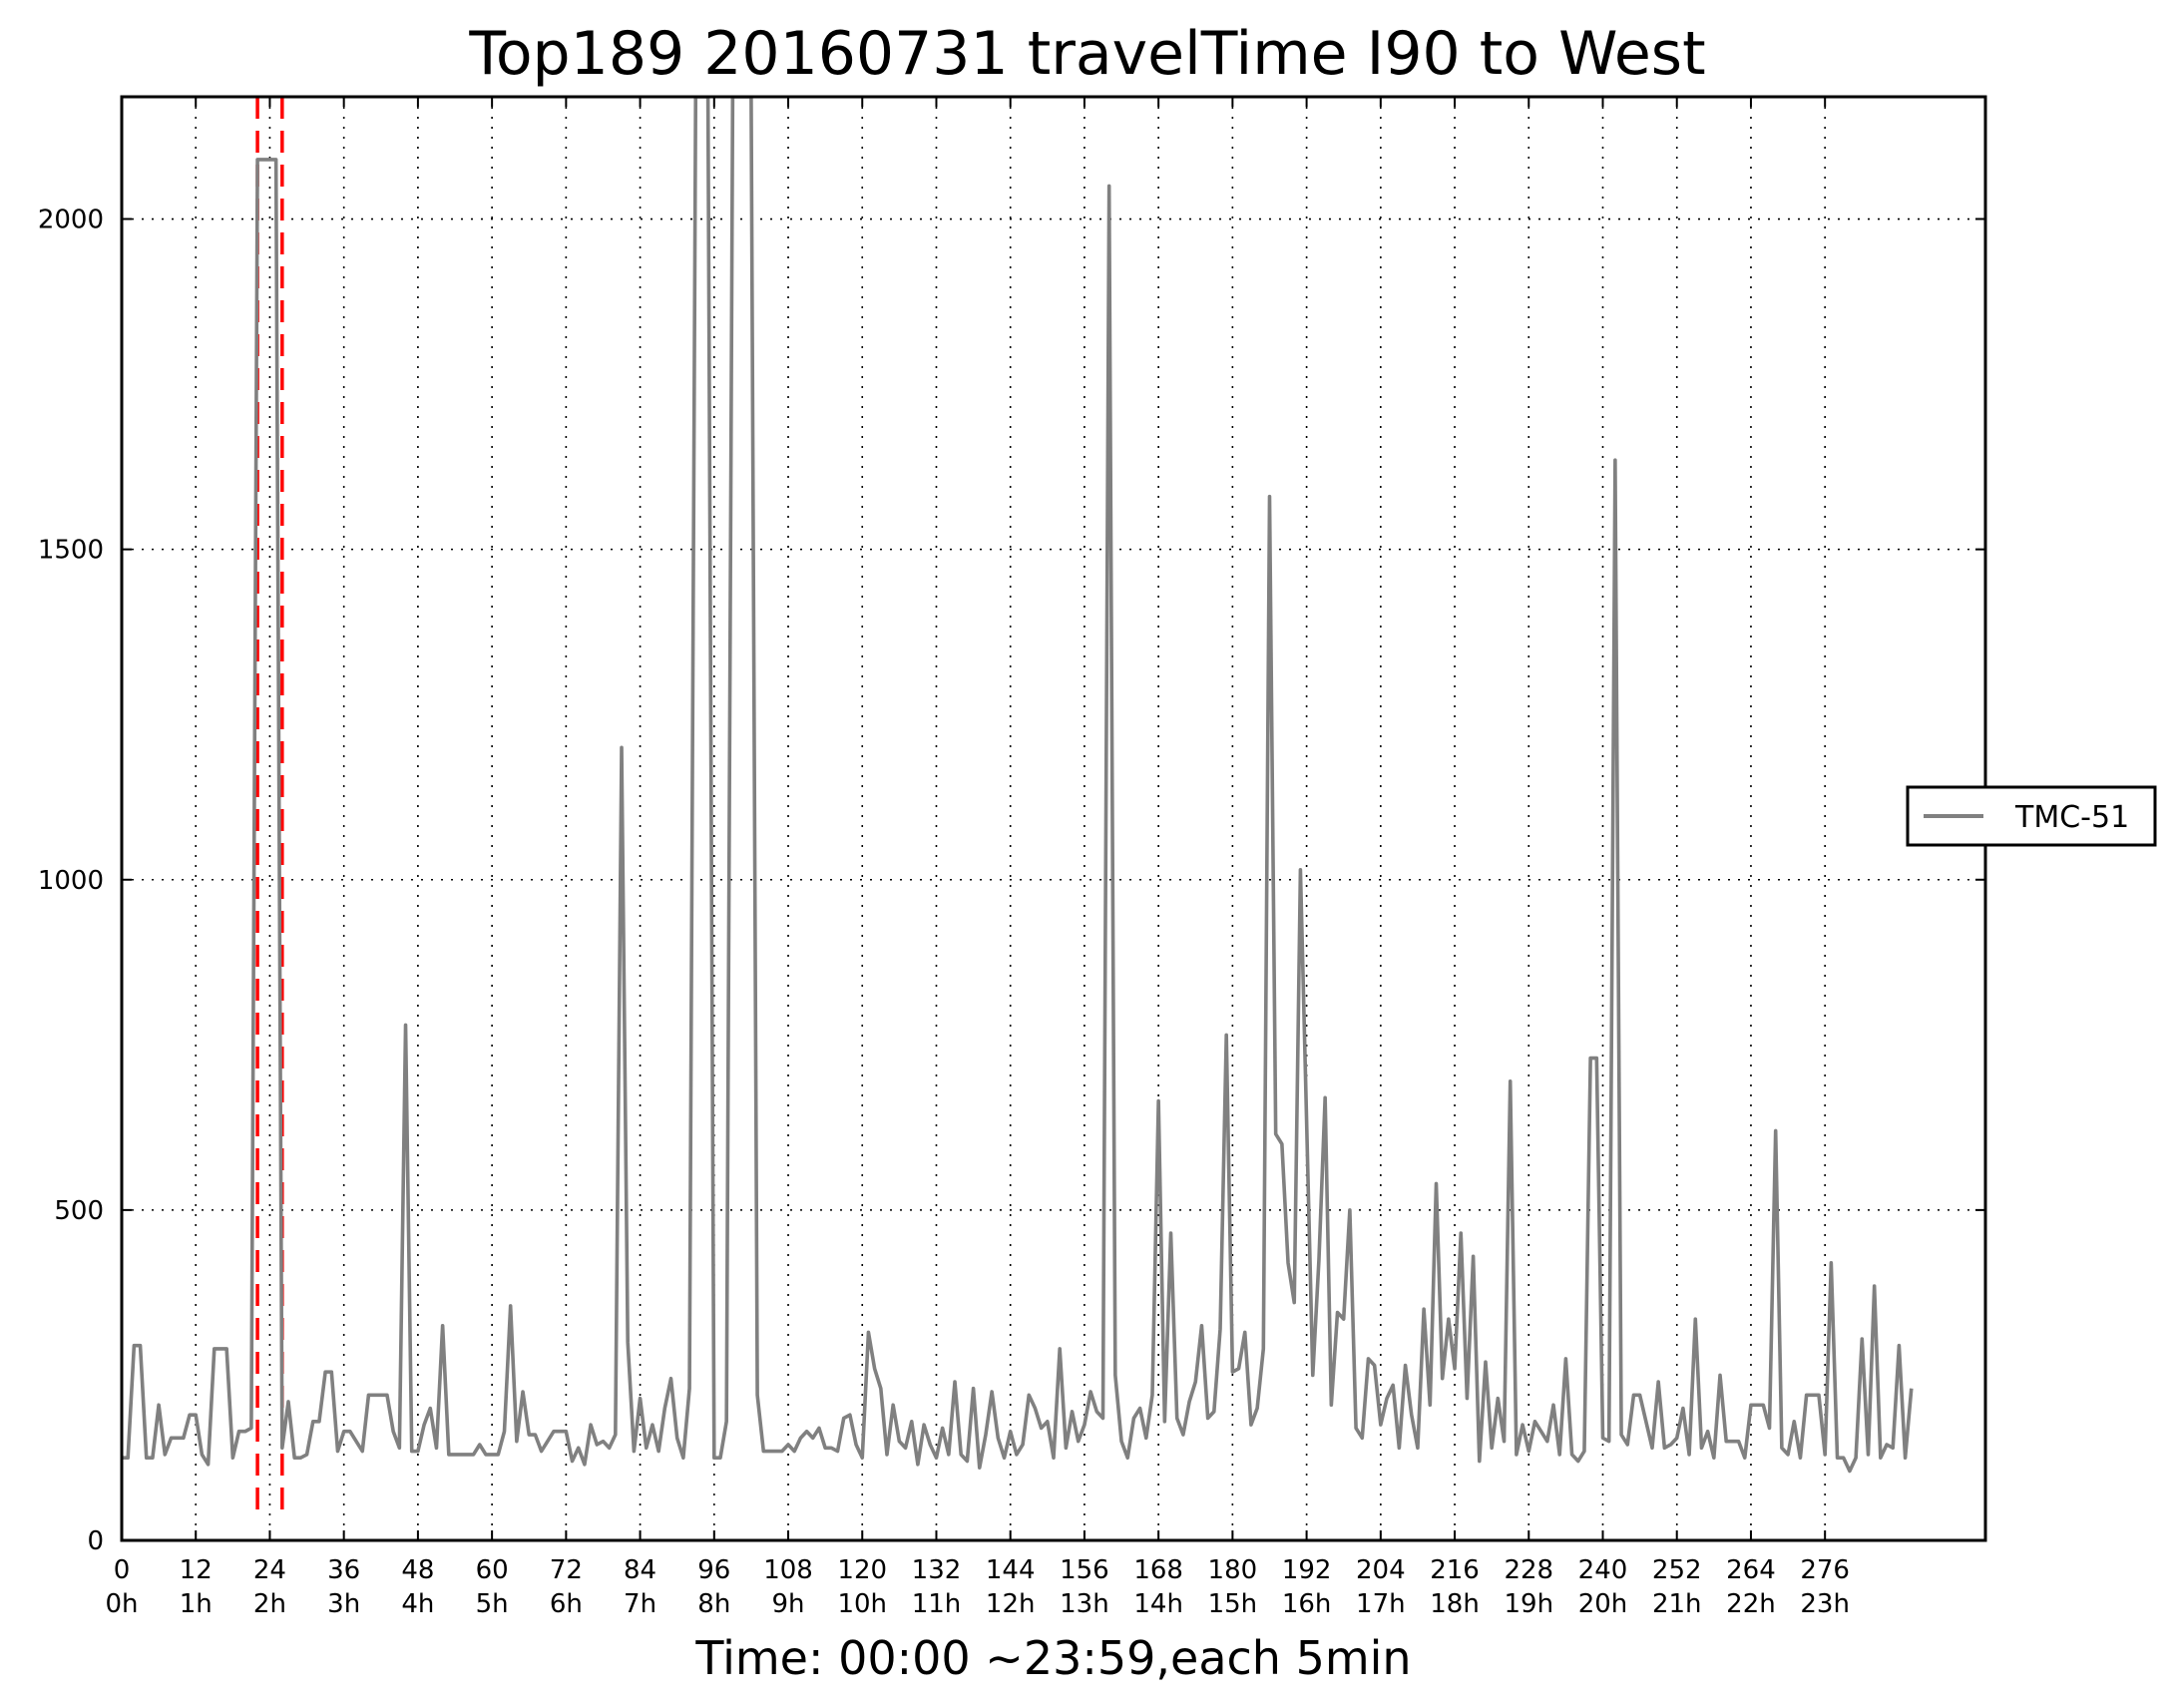  I want to click on x-tick-label: 228, so click(1528, 1570).